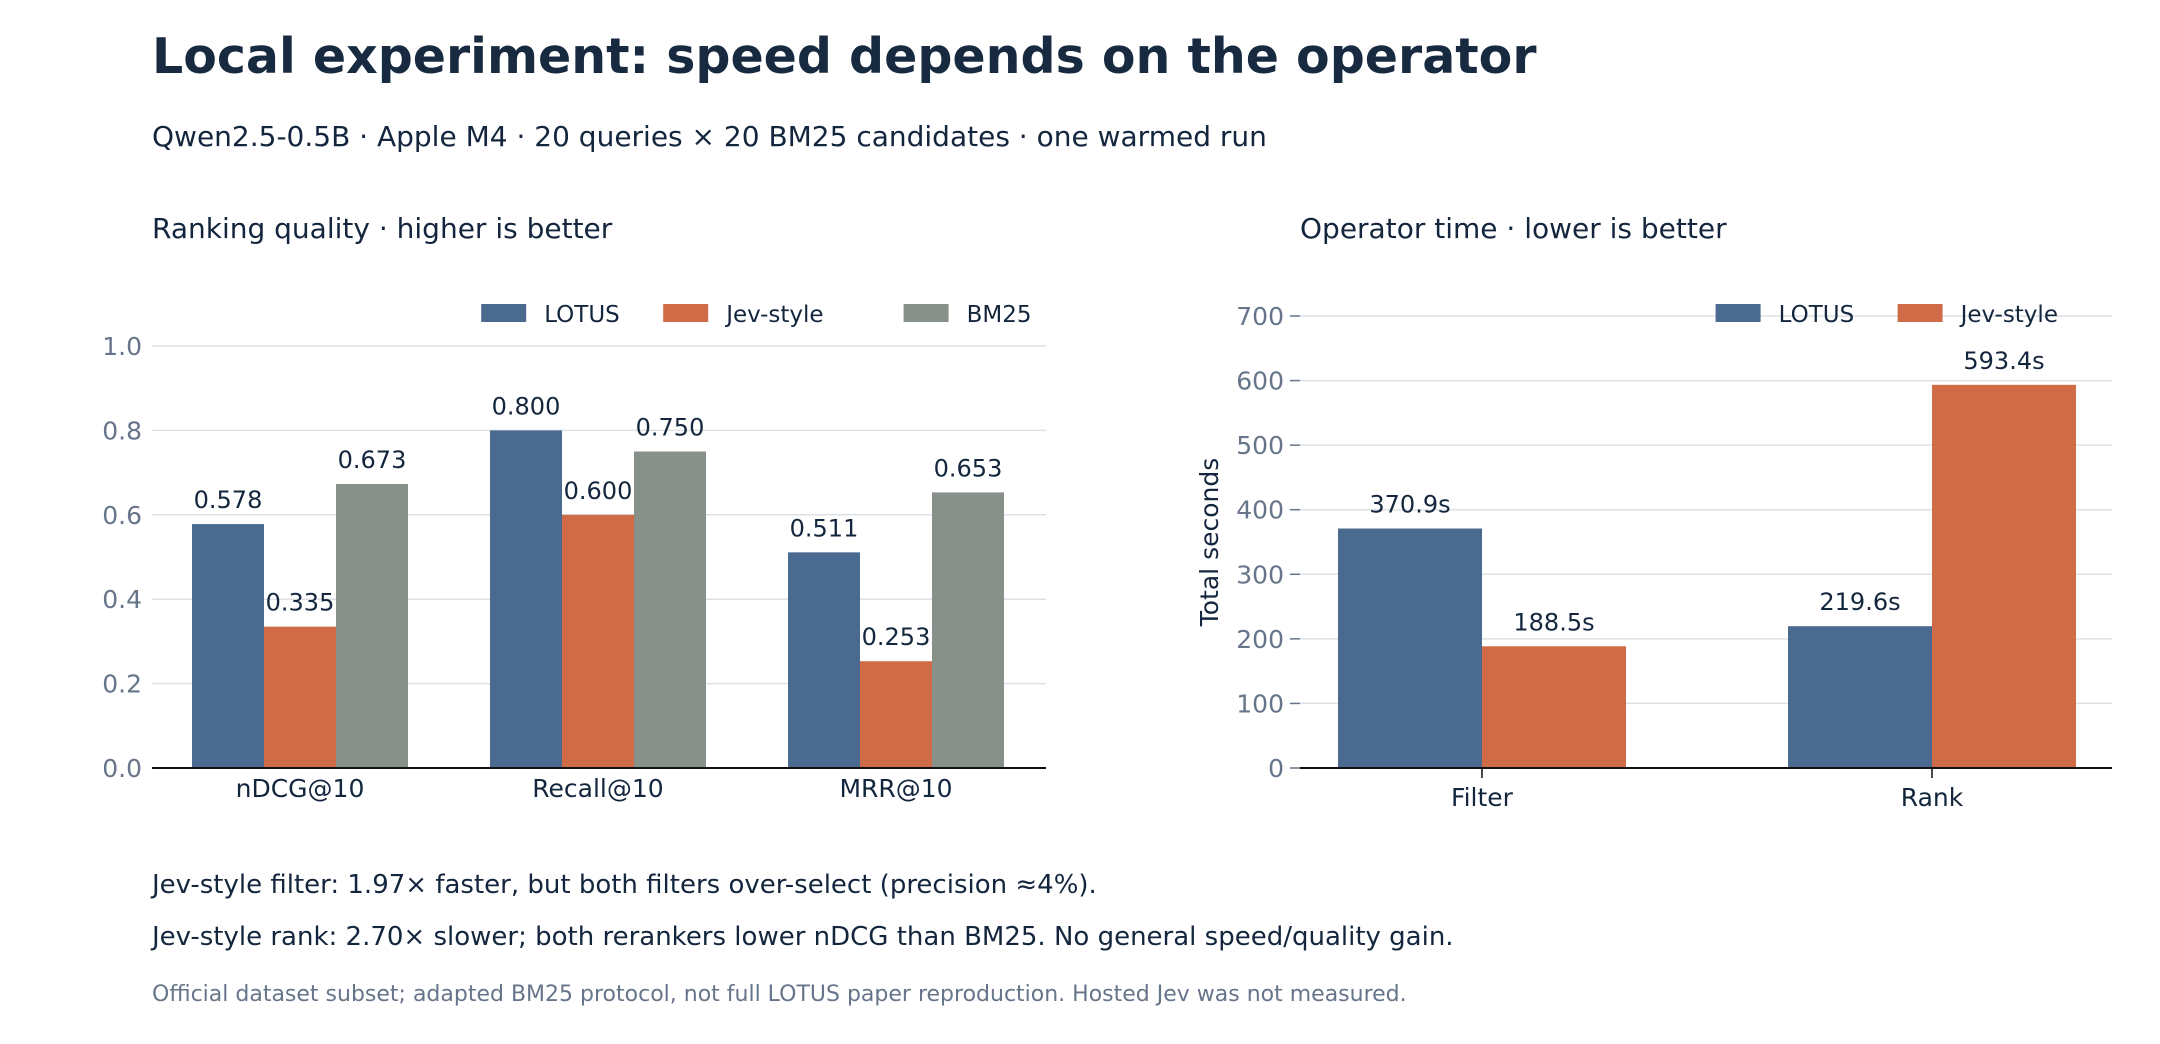  I want to click on quality-legend-label: LOTUS, so click(582, 315).